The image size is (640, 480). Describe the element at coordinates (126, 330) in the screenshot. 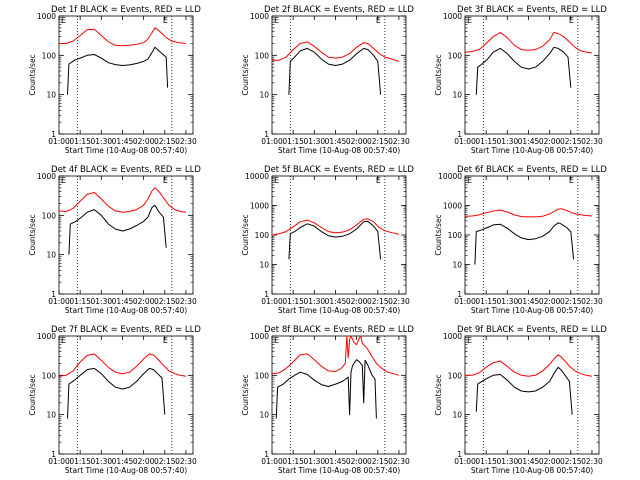

I see `chart-title: Det 7f BLACK = Events, RED = LLD` at that location.